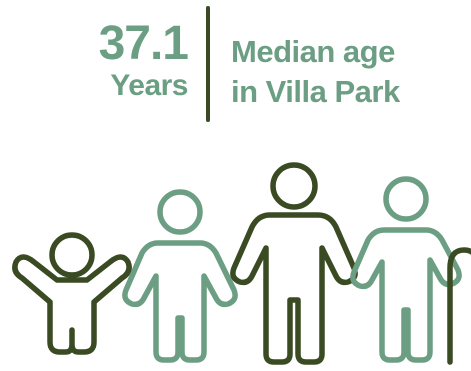  What do you see at coordinates (294, 263) in the screenshot?
I see `adult-icon` at bounding box center [294, 263].